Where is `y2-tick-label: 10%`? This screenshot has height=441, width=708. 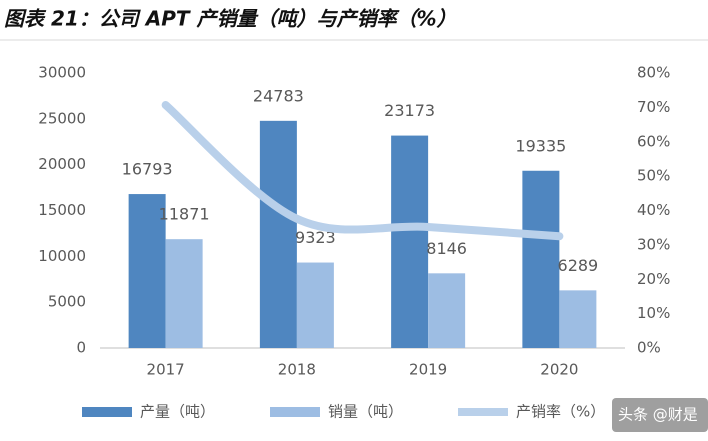 y2-tick-label: 10% is located at coordinates (653, 313).